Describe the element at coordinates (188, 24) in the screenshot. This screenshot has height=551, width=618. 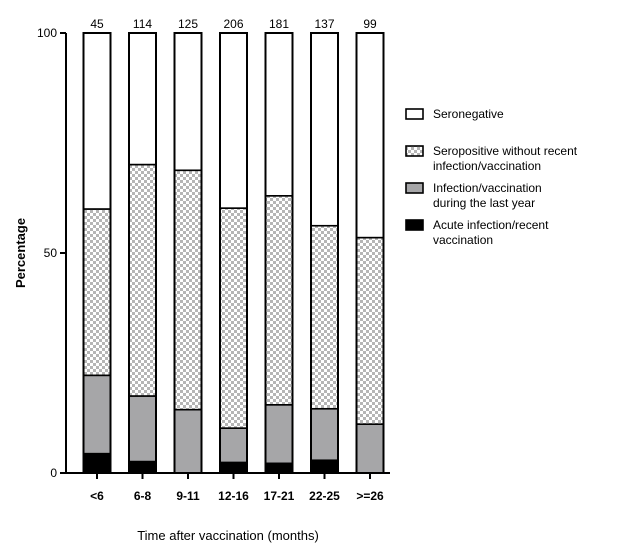
I see `sample-size-label: 125` at that location.